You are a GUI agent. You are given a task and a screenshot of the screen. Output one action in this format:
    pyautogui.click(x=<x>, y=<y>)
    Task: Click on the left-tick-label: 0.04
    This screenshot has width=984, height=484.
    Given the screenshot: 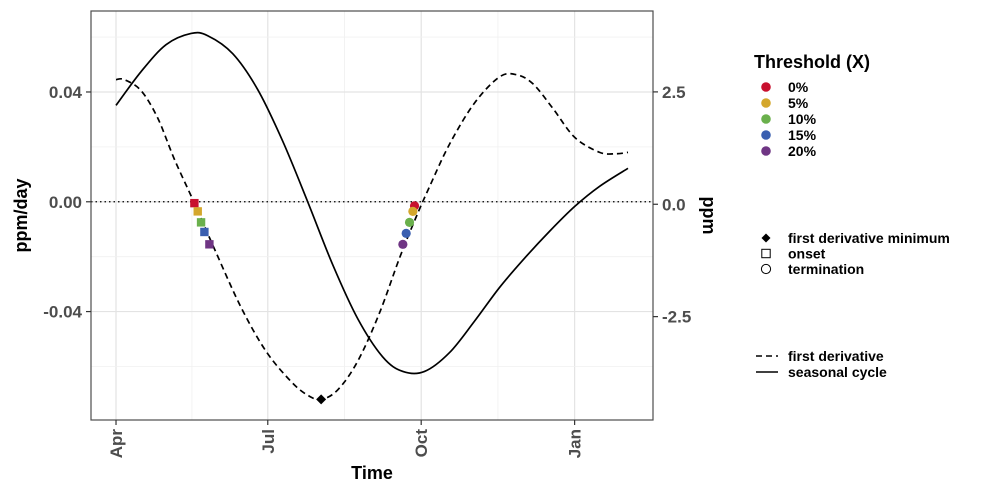 What is the action you would take?
    pyautogui.click(x=66, y=92)
    